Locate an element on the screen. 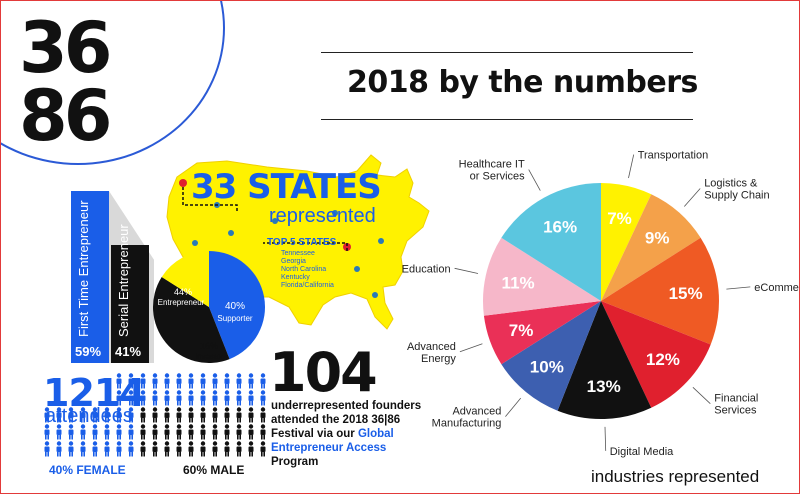 Image resolution: width=800 pixels, height=494 pixels. top5-heading: TOP 5 STATES is located at coordinates (302, 242).